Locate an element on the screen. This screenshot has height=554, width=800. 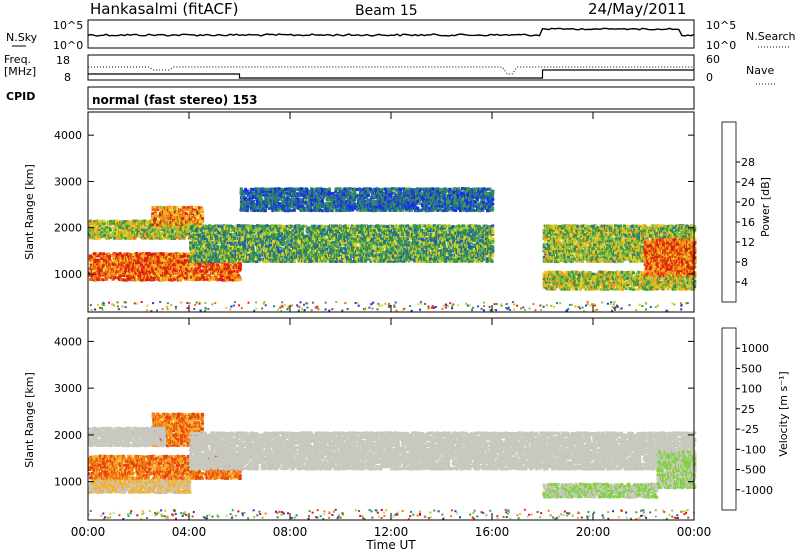
freq-label: Freq. is located at coordinates (17, 59).